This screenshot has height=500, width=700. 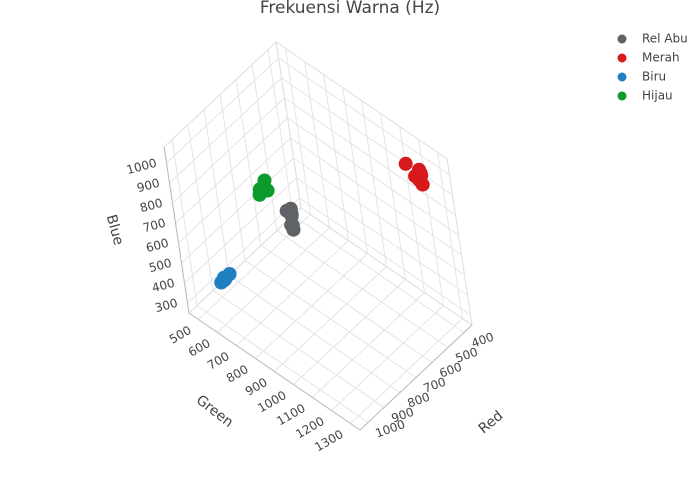 What do you see at coordinates (154, 225) in the screenshot?
I see `z-tick-label: 700` at bounding box center [154, 225].